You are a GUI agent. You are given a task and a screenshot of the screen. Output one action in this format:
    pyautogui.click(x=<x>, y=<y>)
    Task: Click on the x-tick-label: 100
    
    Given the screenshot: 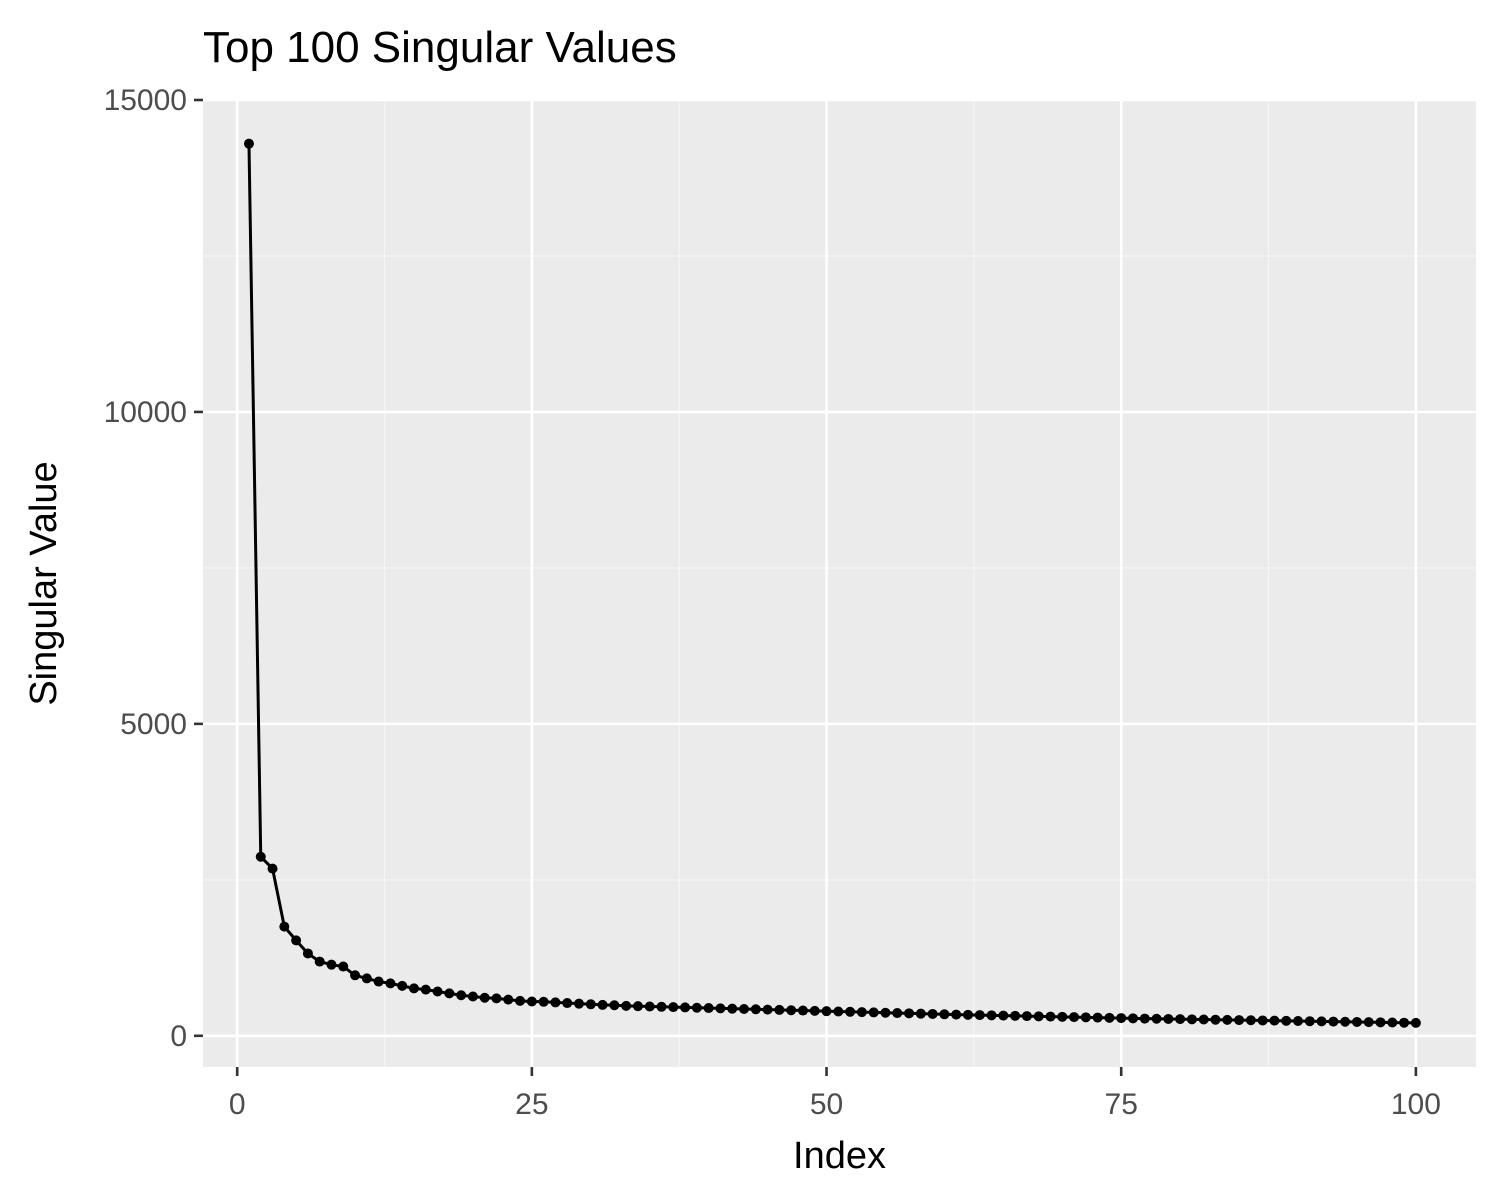 What is the action you would take?
    pyautogui.click(x=1416, y=1104)
    